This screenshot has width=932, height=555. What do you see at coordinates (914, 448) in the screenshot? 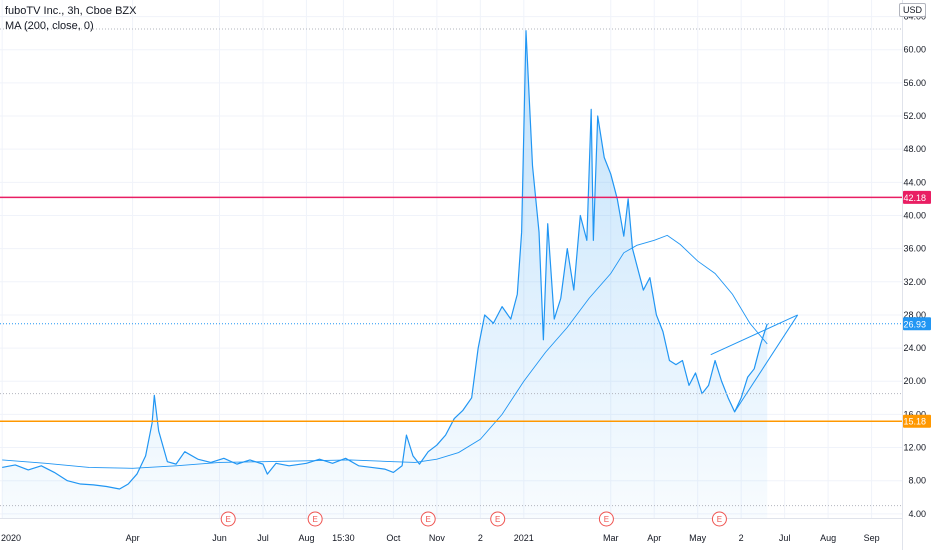
I see `y-tick-label: 12.00` at bounding box center [914, 448].